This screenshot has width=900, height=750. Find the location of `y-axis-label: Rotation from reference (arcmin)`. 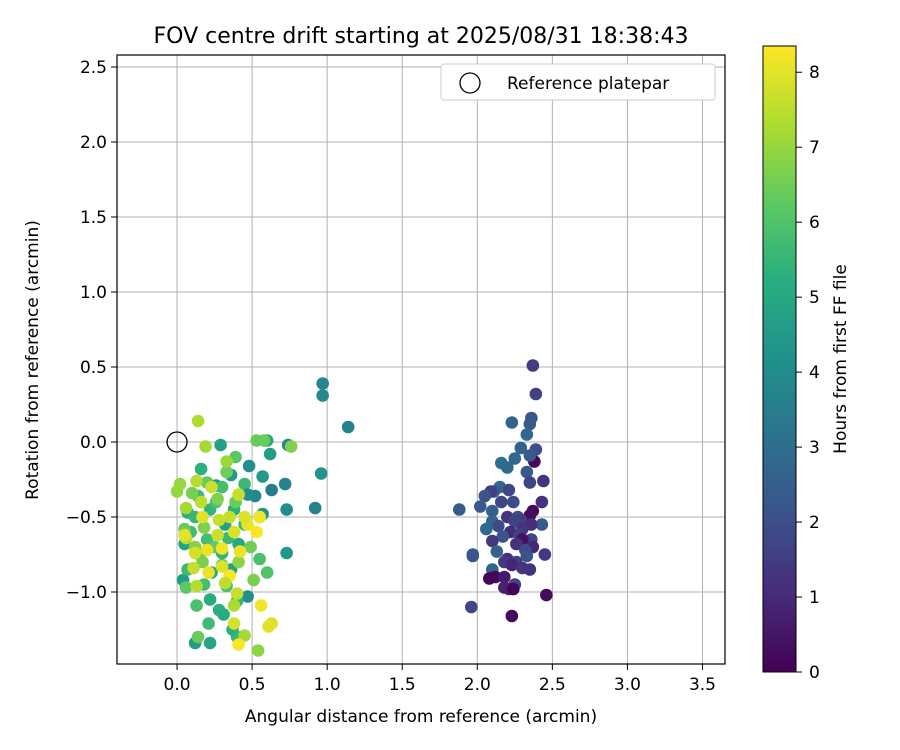

y-axis-label: Rotation from reference (arcmin) is located at coordinates (33, 360).